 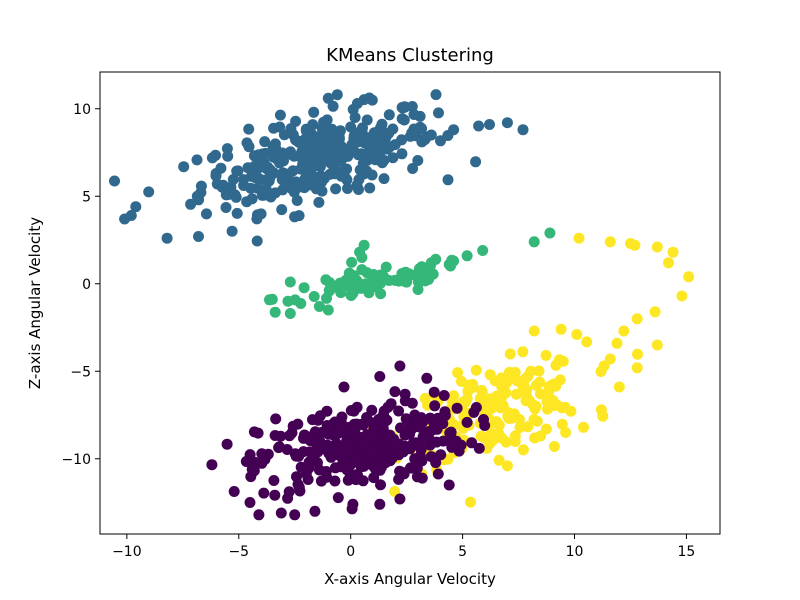 I want to click on x-tick-label: −5, so click(x=238, y=552).